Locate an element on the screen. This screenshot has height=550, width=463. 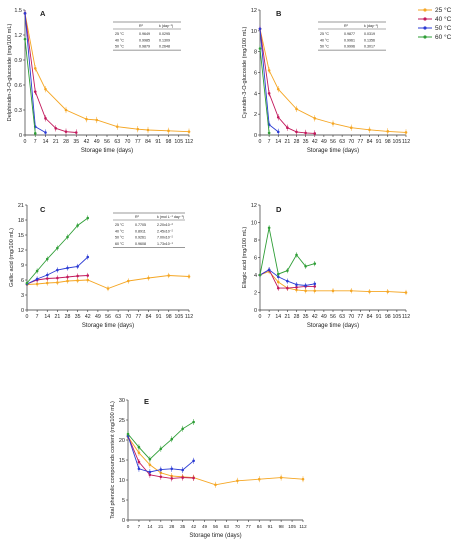
x-tick-label: 42 is located at coordinates (87, 142).